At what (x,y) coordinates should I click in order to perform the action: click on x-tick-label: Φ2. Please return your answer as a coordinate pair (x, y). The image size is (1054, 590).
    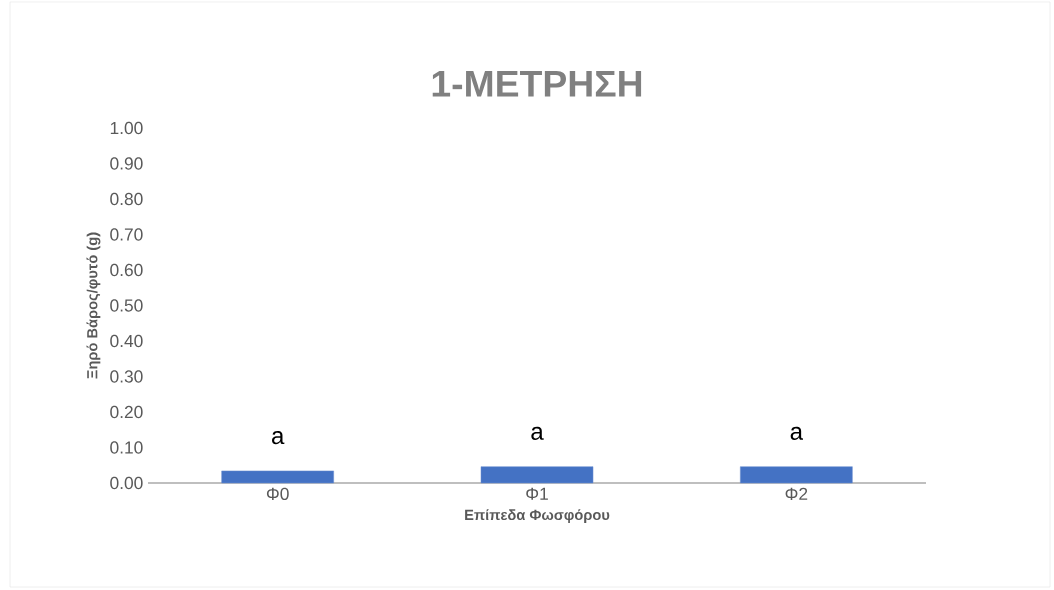
    Looking at the image, I should click on (796, 493).